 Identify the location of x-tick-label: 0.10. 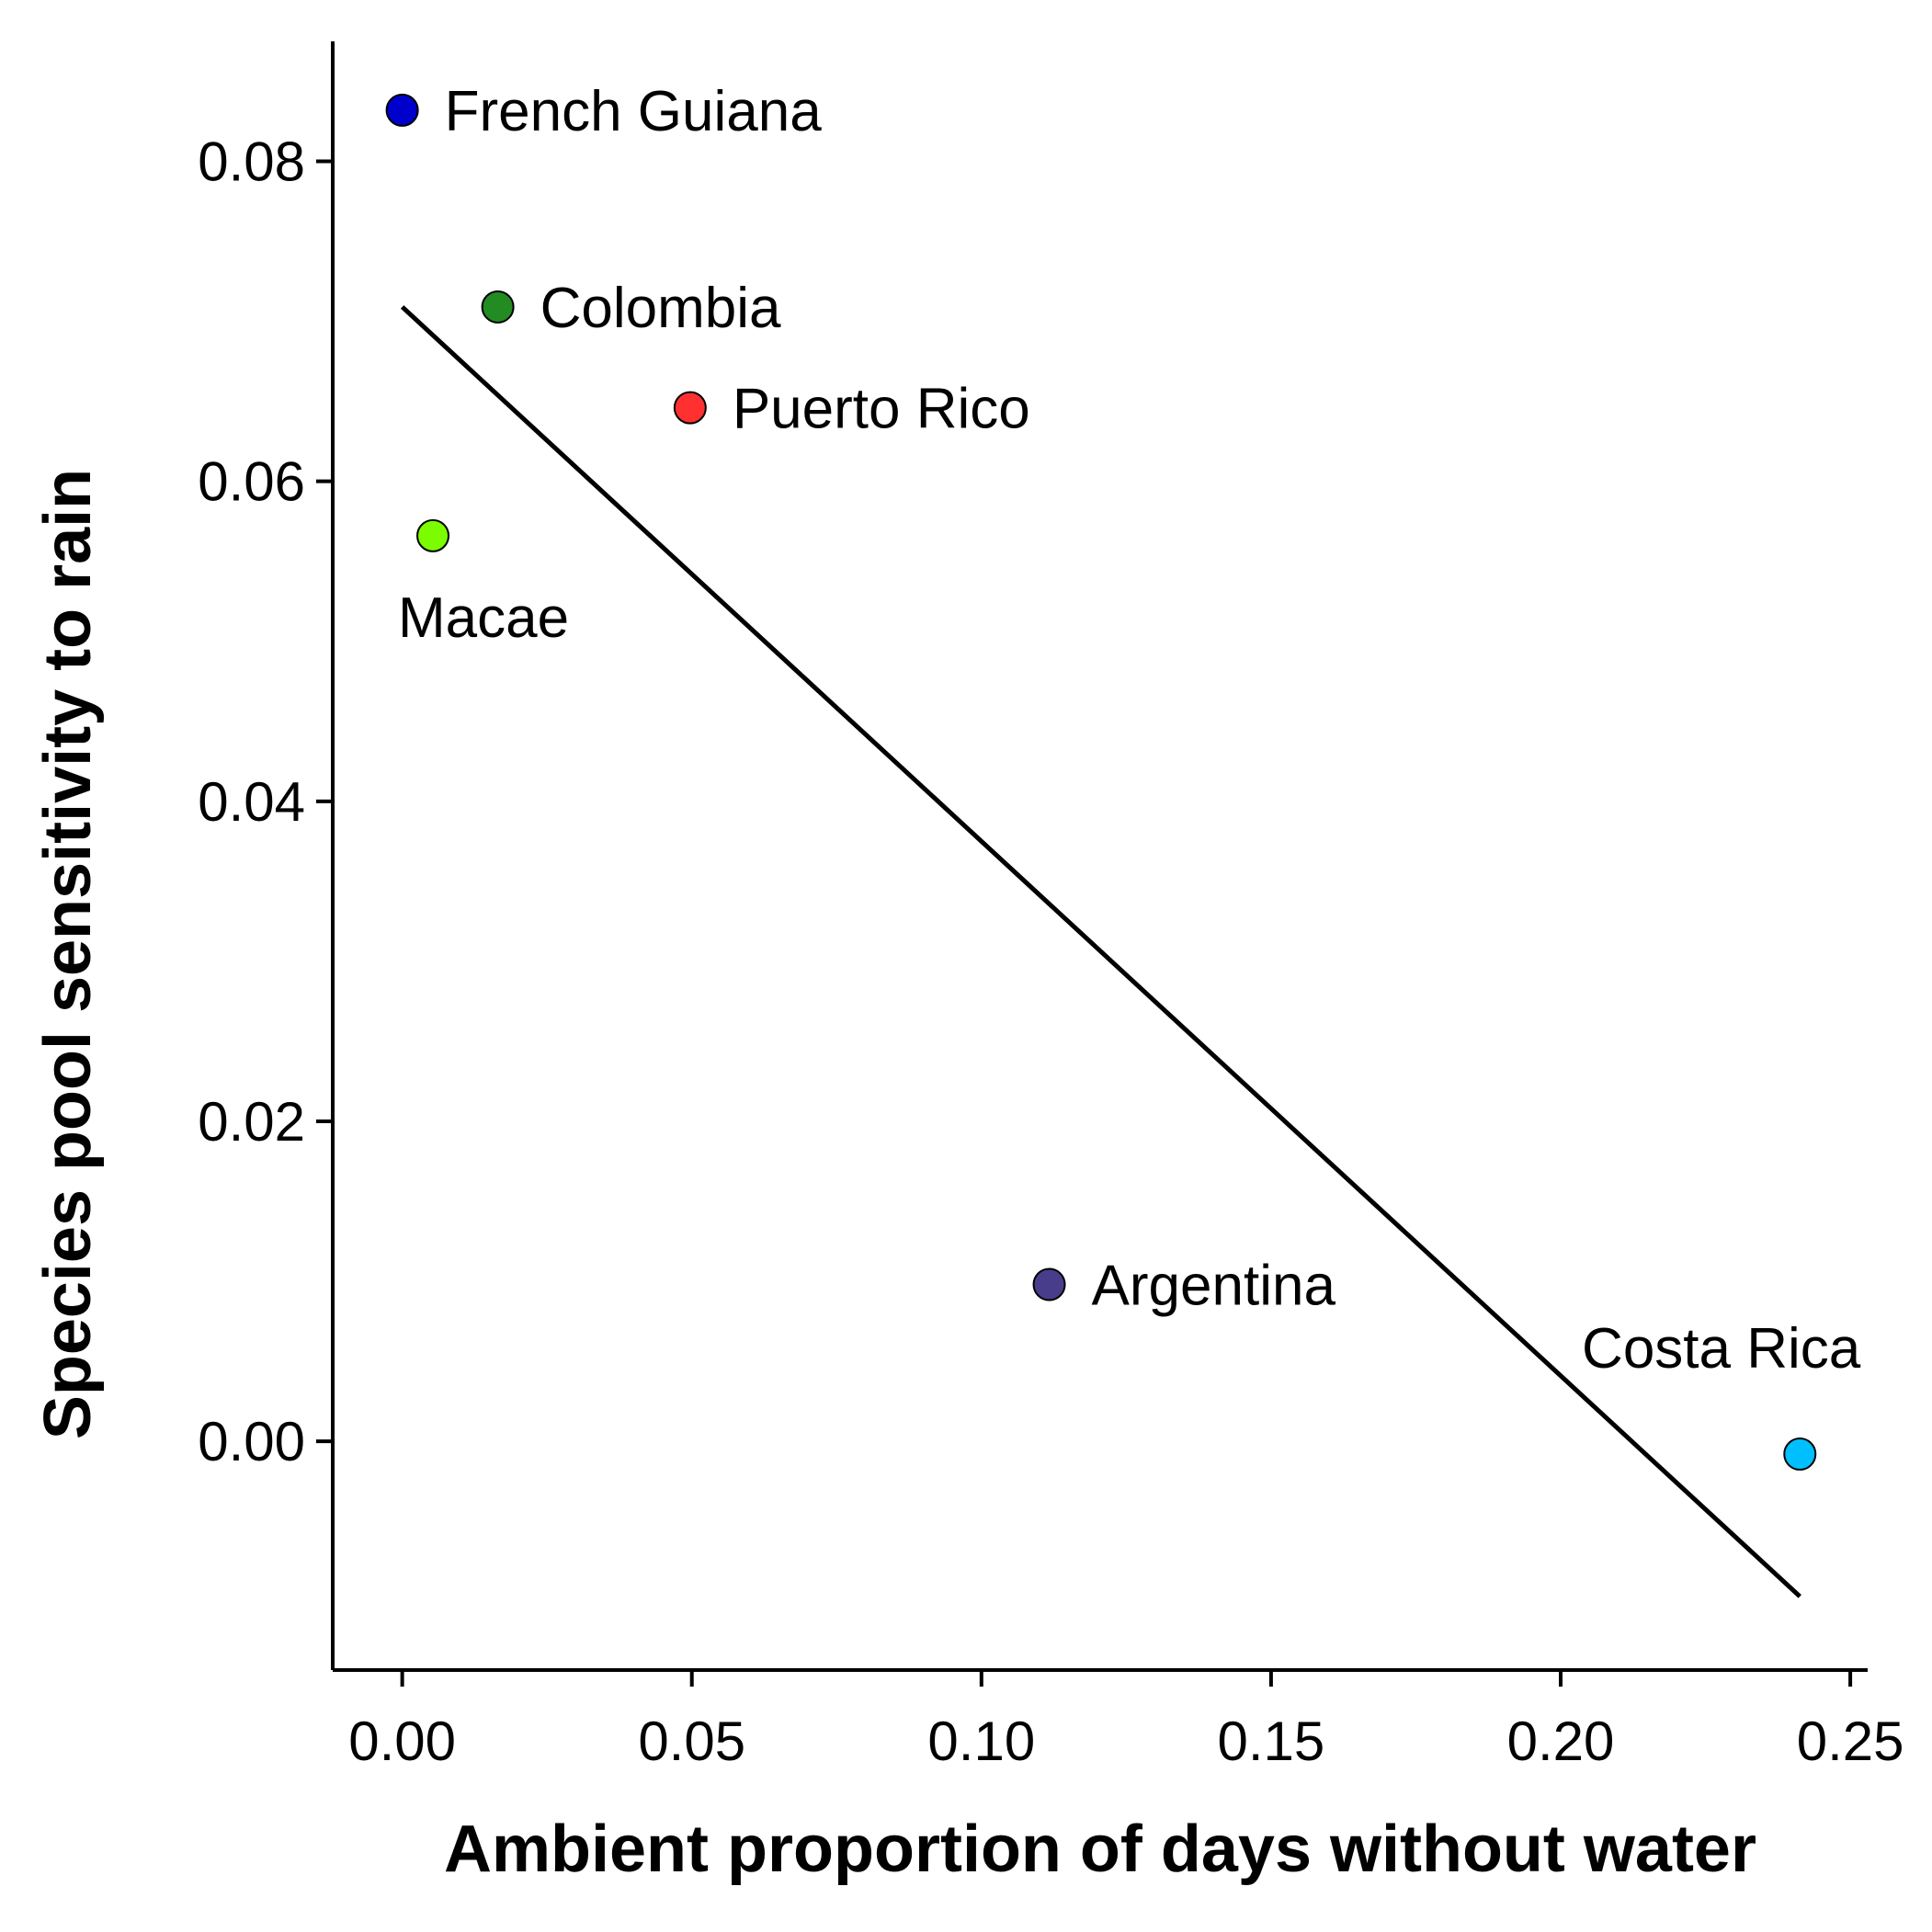
(981, 1741).